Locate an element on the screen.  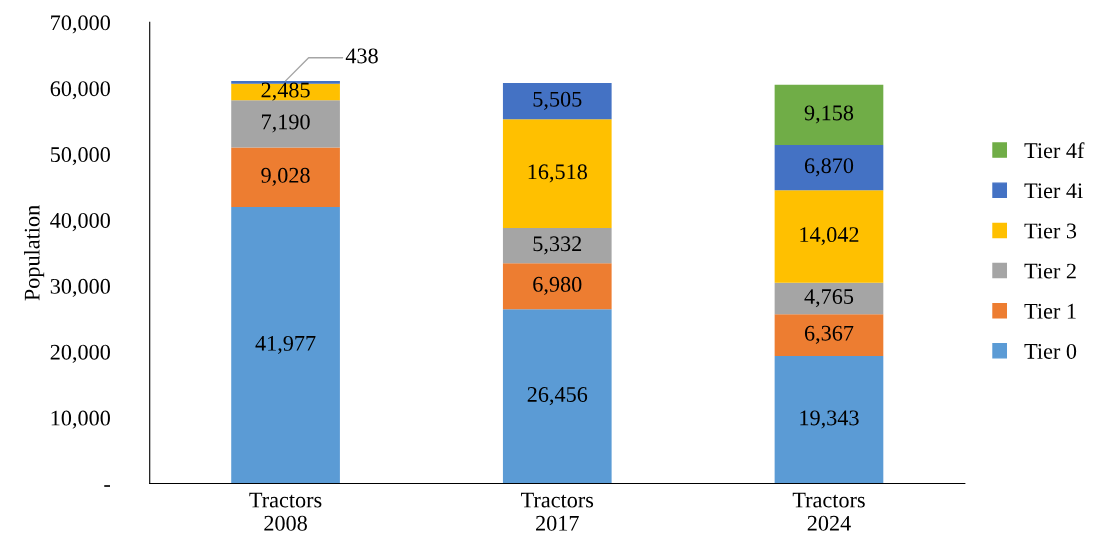
legend-label: Tier 2 is located at coordinates (1050, 271).